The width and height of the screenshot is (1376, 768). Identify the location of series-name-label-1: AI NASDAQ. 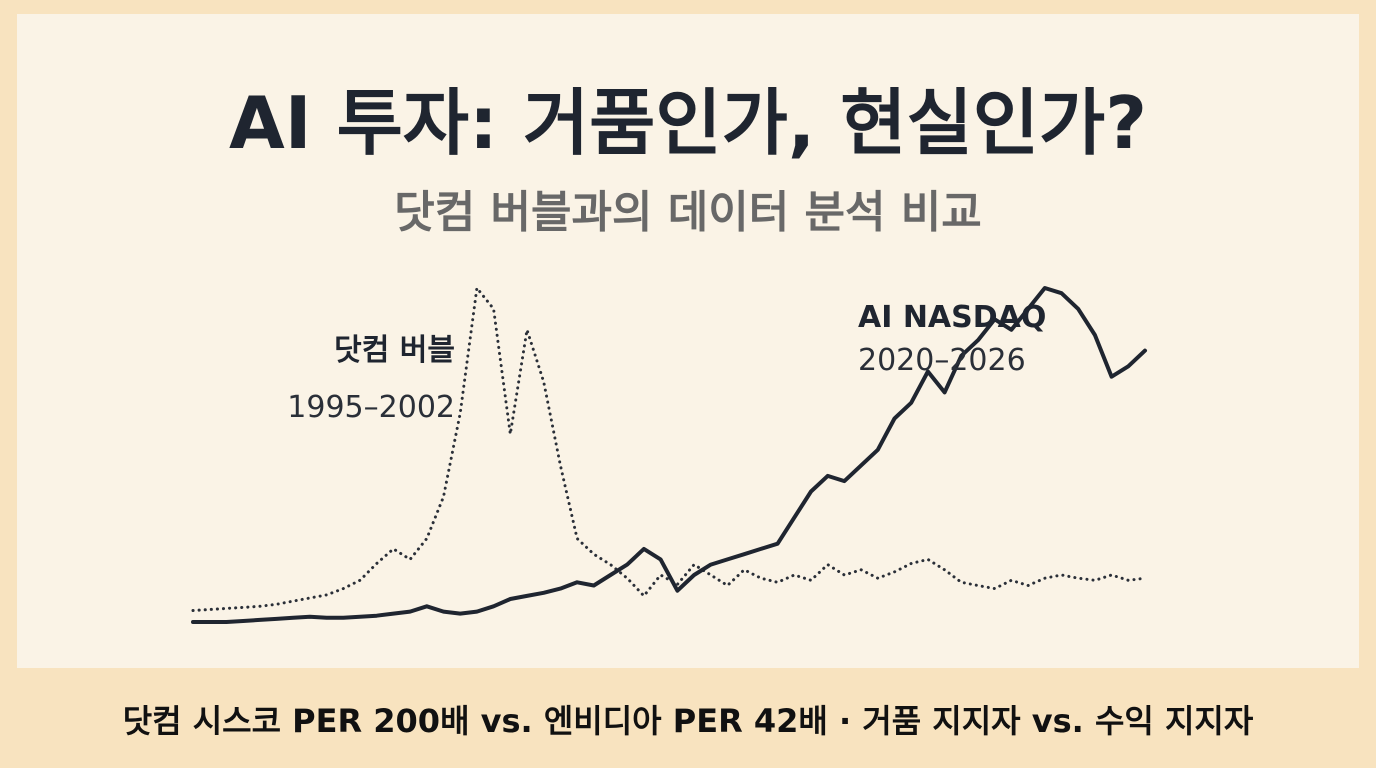
(952, 317).